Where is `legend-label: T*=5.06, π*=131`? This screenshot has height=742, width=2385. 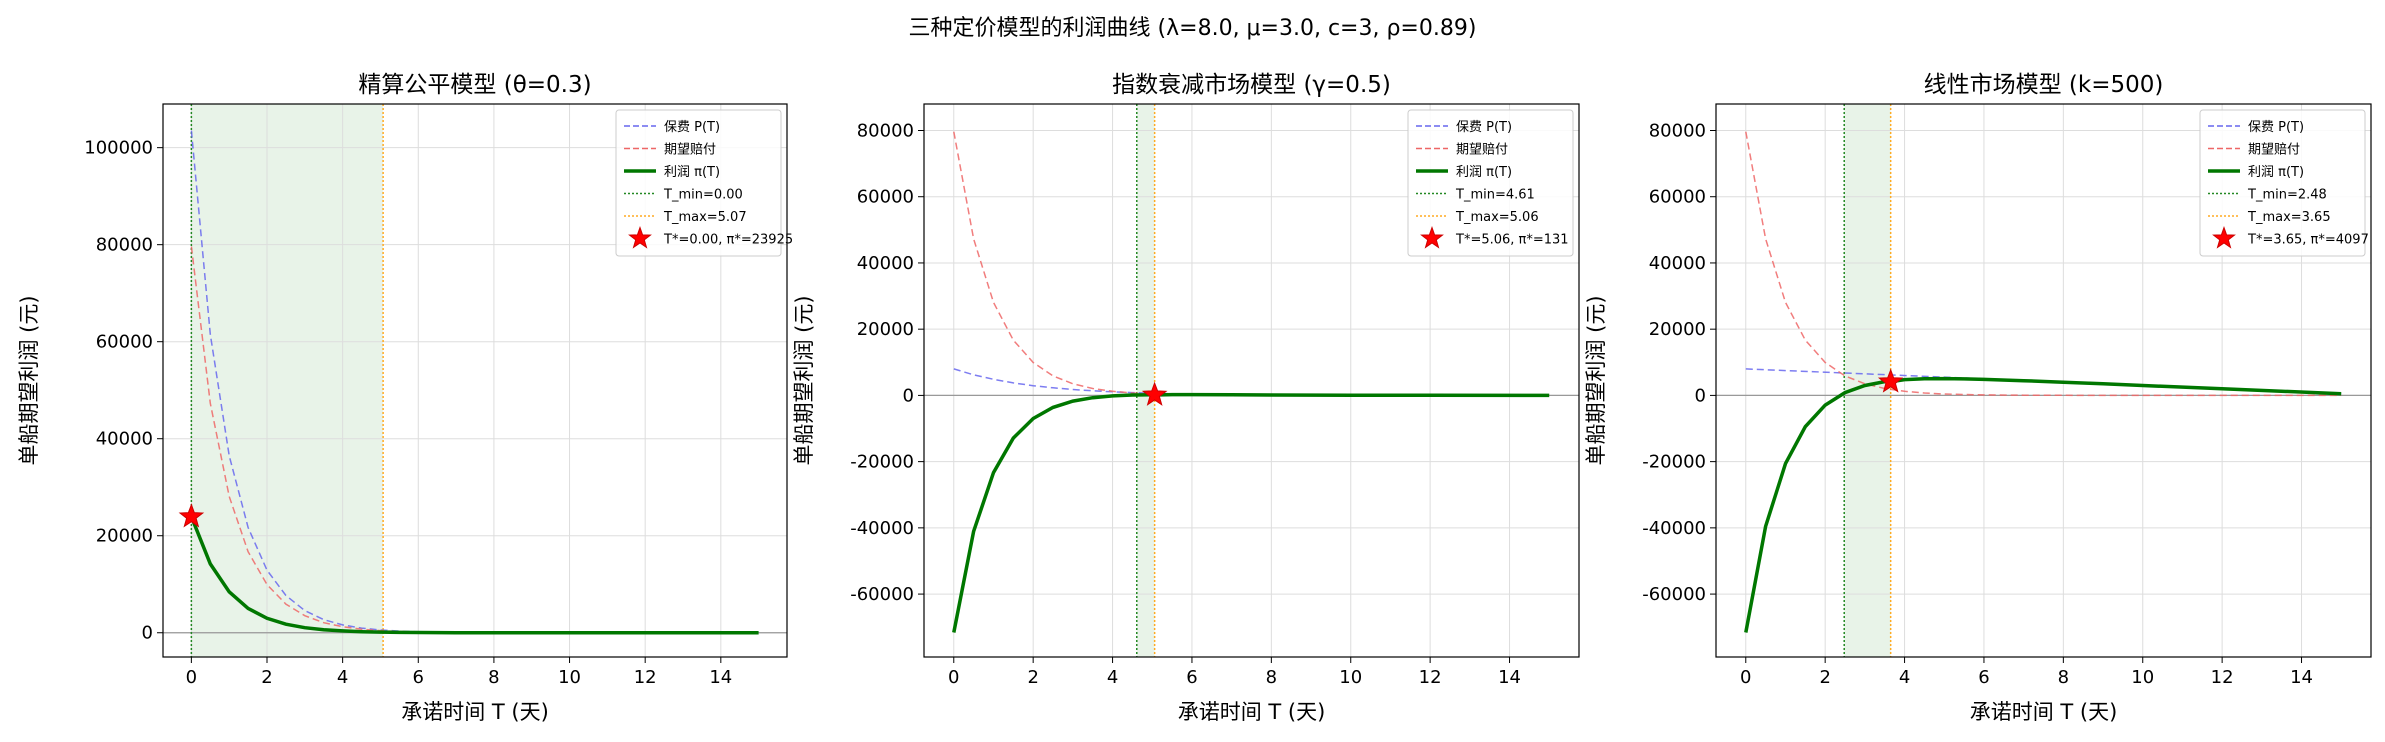
legend-label: T*=5.06, π*=131 is located at coordinates (1512, 240).